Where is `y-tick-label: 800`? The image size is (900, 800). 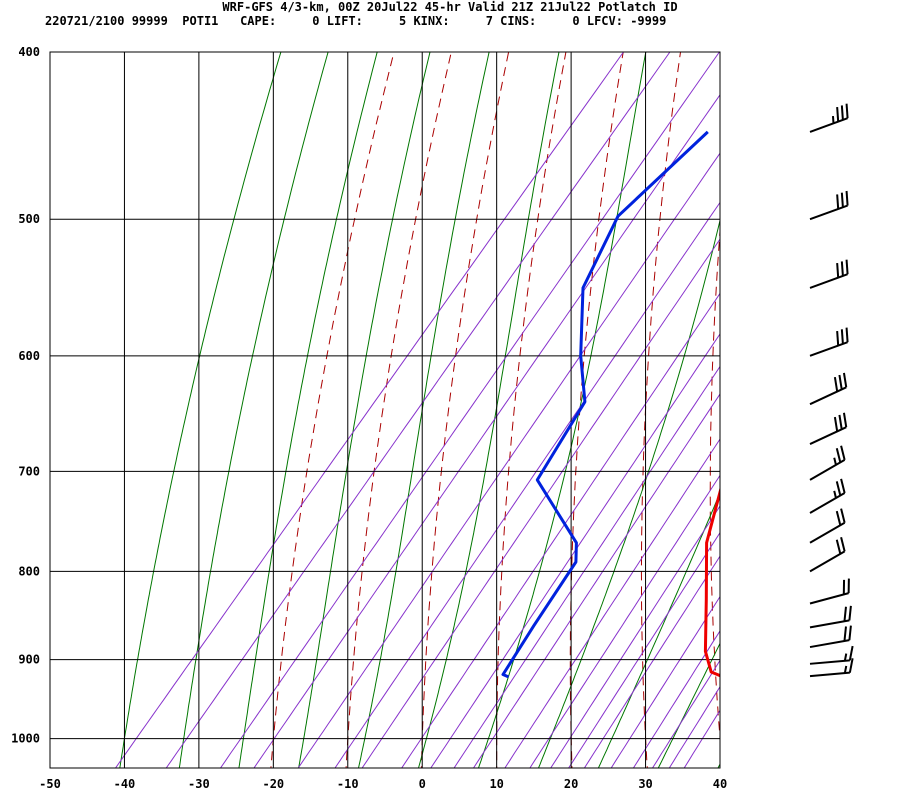 y-tick-label: 800 is located at coordinates (29, 571).